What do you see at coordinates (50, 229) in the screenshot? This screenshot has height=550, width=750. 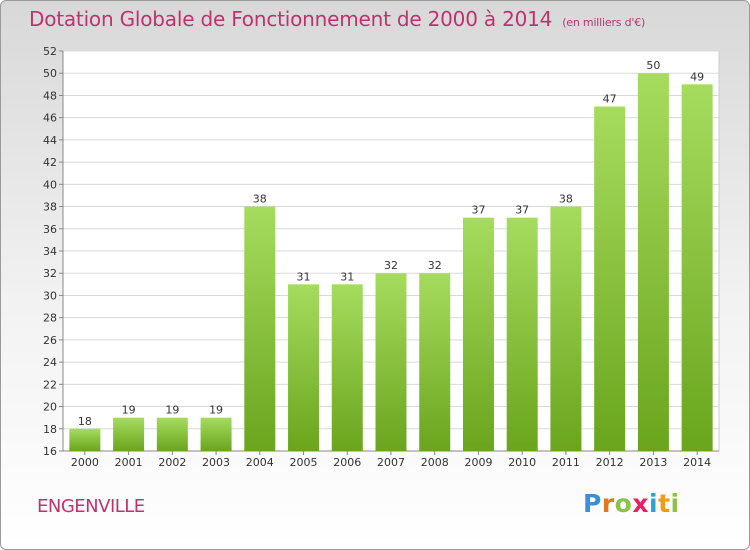 I see `y-tick-label: 36` at bounding box center [50, 229].